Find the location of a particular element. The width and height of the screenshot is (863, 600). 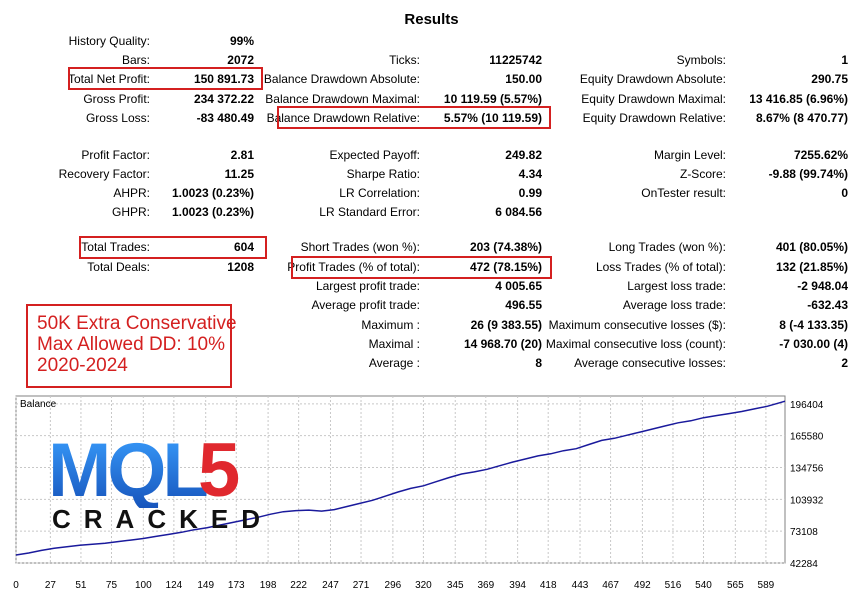

annotation-line-2: Max Allowed DD: 10% is located at coordinates (131, 344).